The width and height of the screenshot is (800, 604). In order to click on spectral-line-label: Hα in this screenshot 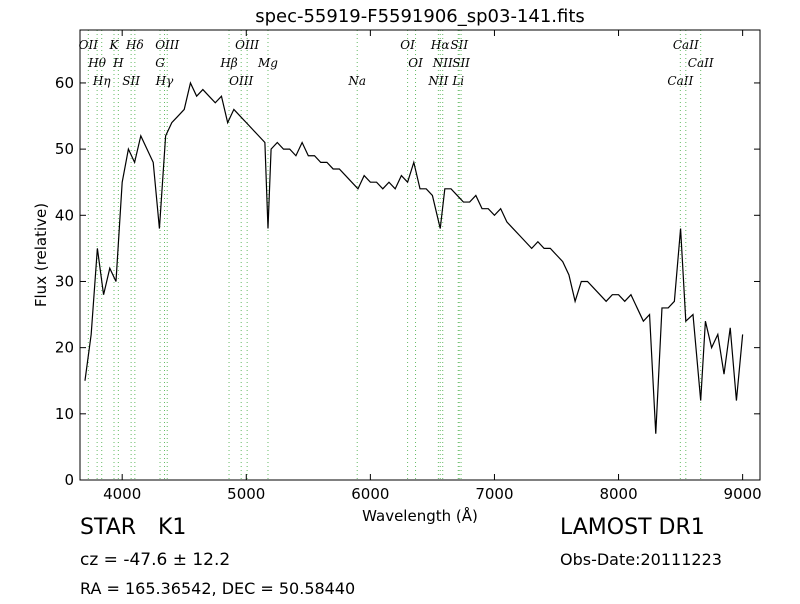, I will do `click(440, 45)`.